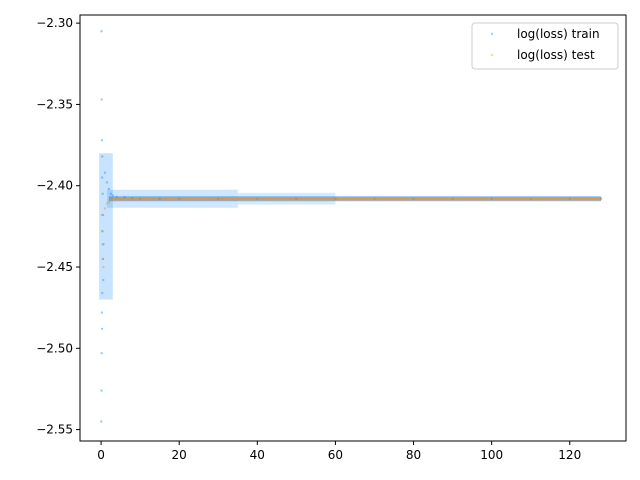 The width and height of the screenshot is (640, 480). What do you see at coordinates (54, 104) in the screenshot?
I see `y-tick-label-4: −2.35` at bounding box center [54, 104].